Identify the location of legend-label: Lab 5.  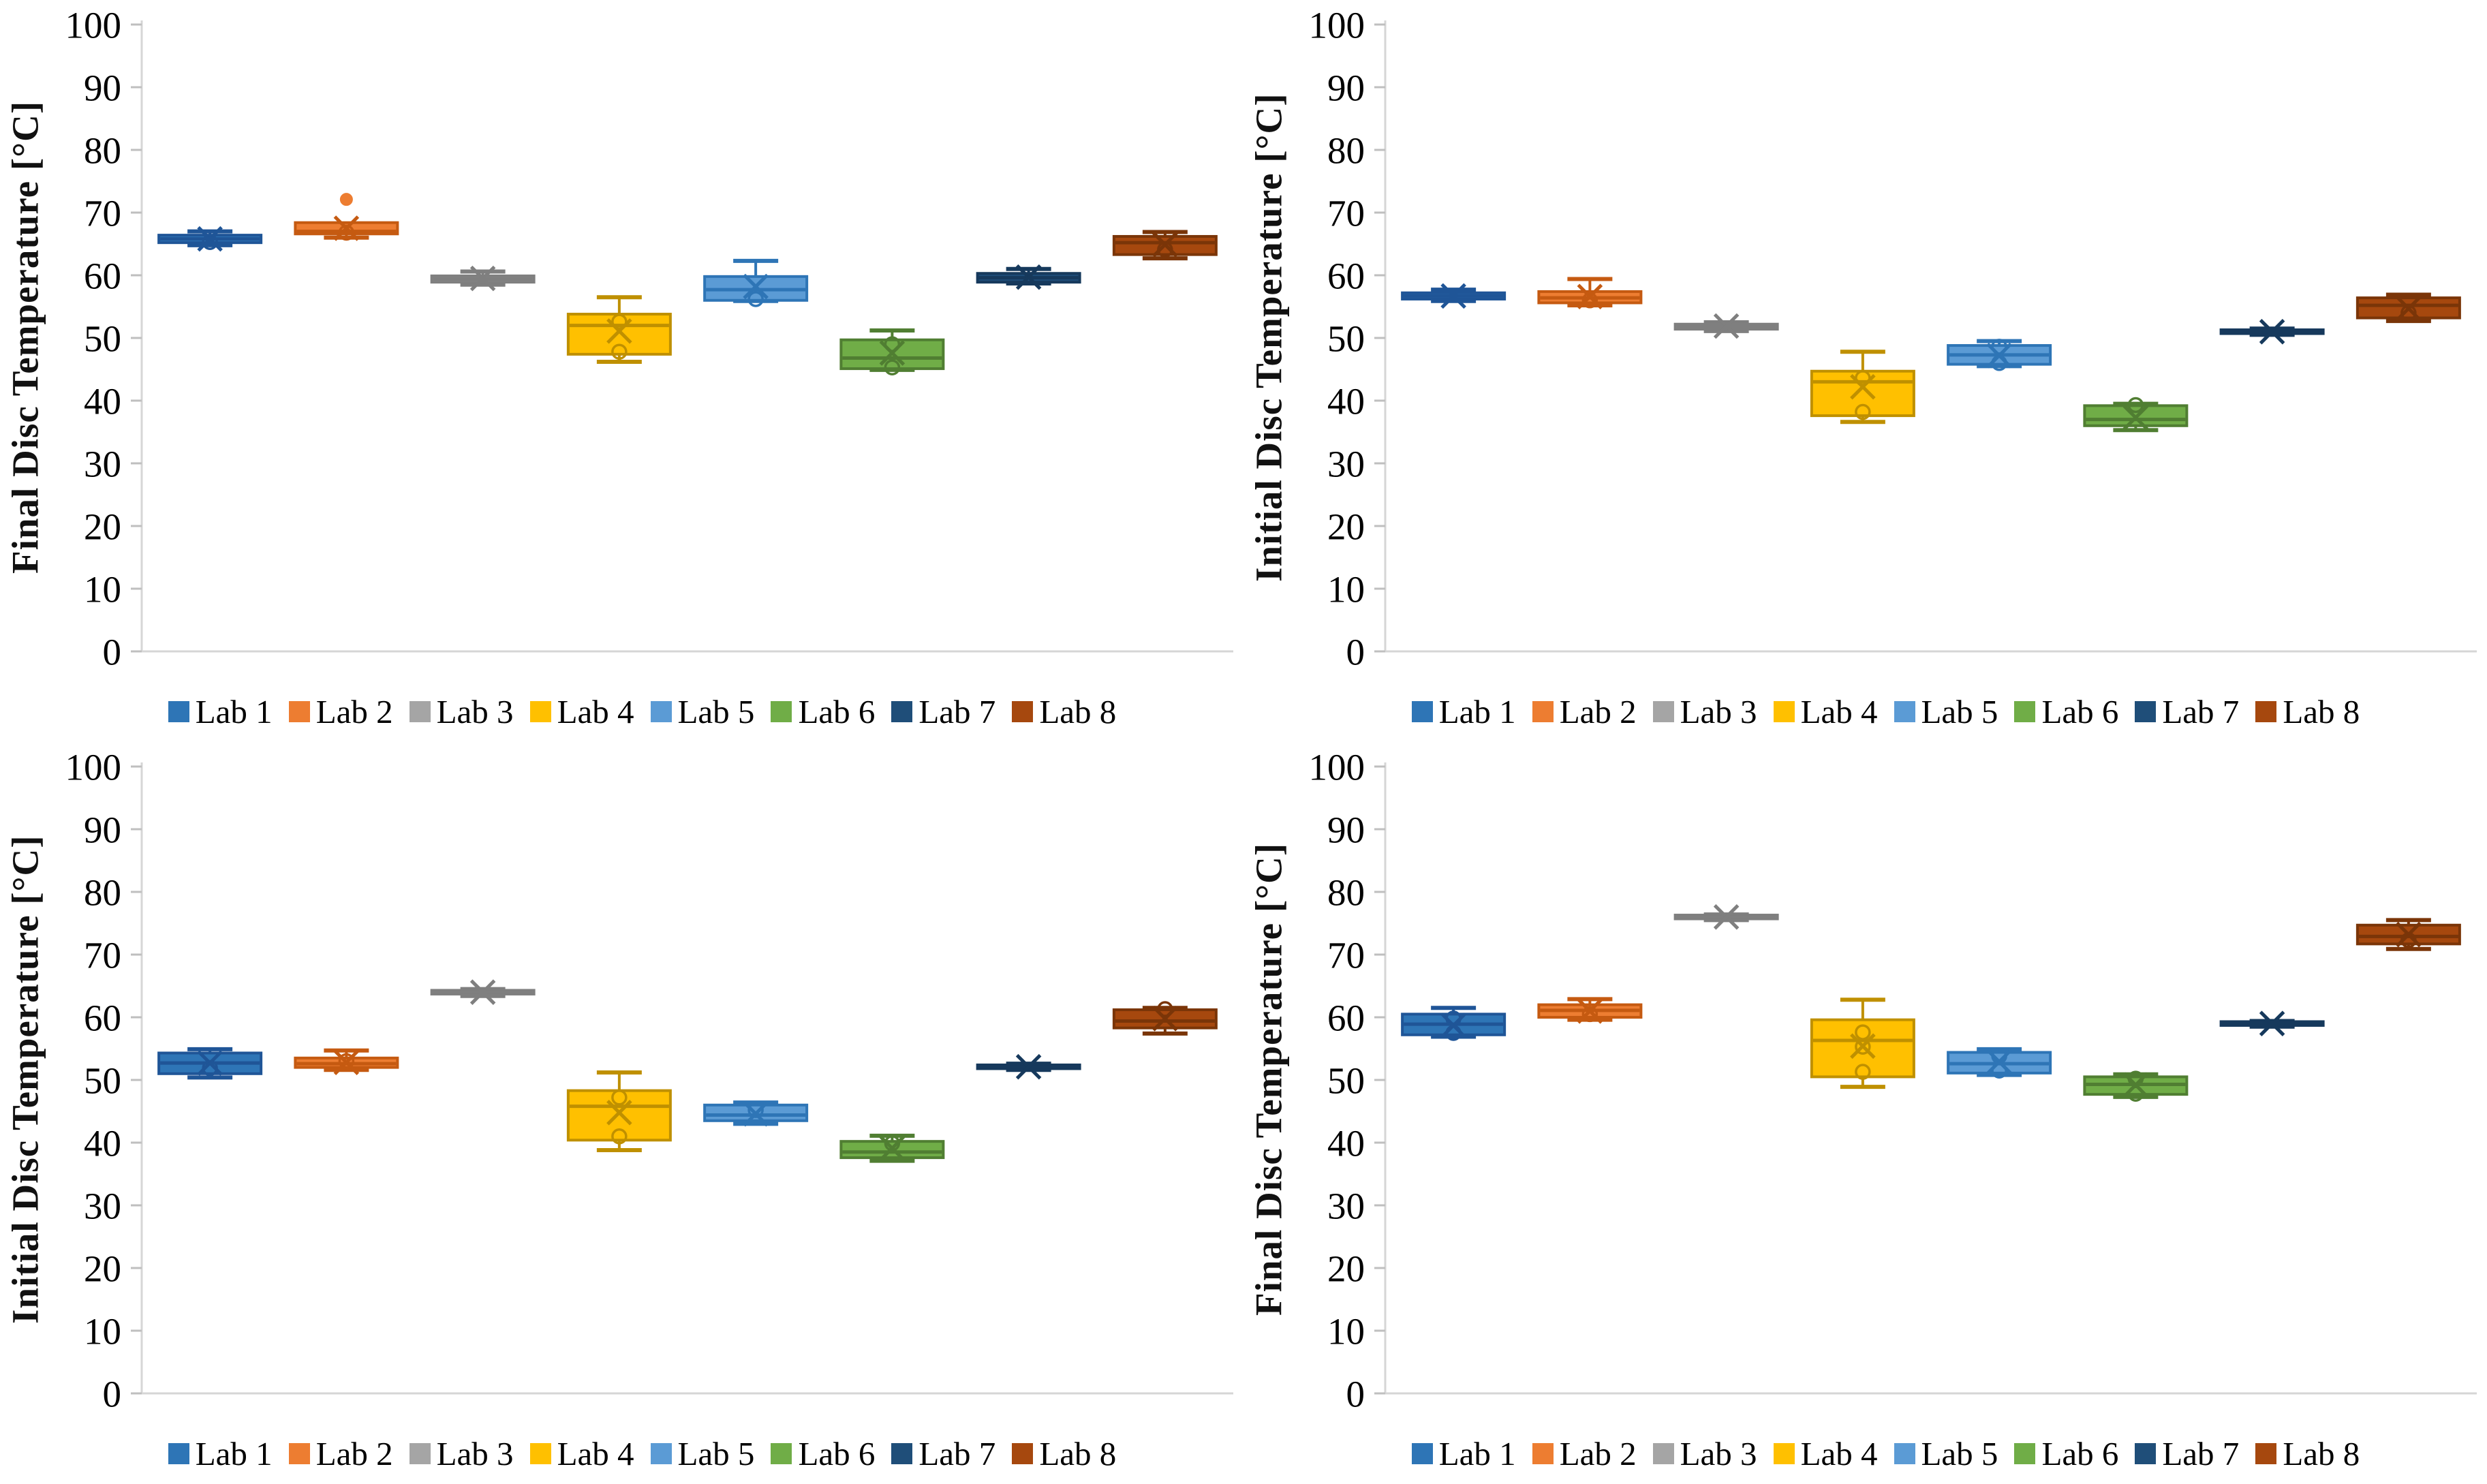
(1959, 1454).